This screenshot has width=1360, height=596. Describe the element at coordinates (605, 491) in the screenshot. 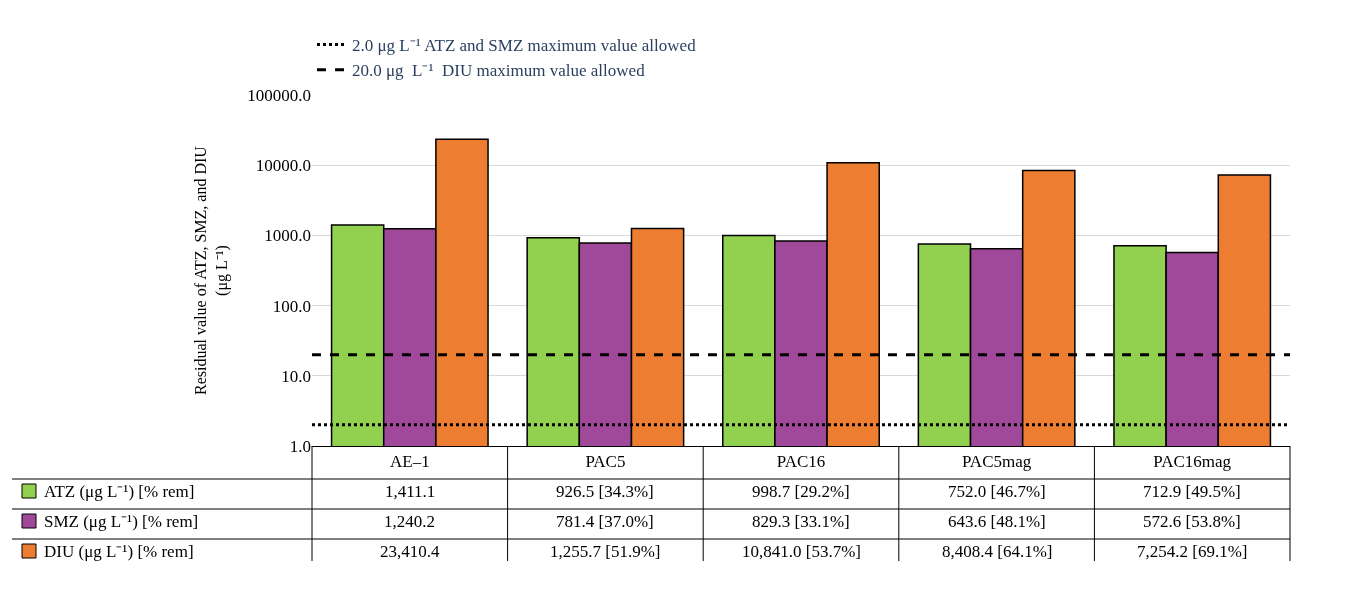

I see `data-label: 926.5 [34.3%]` at that location.